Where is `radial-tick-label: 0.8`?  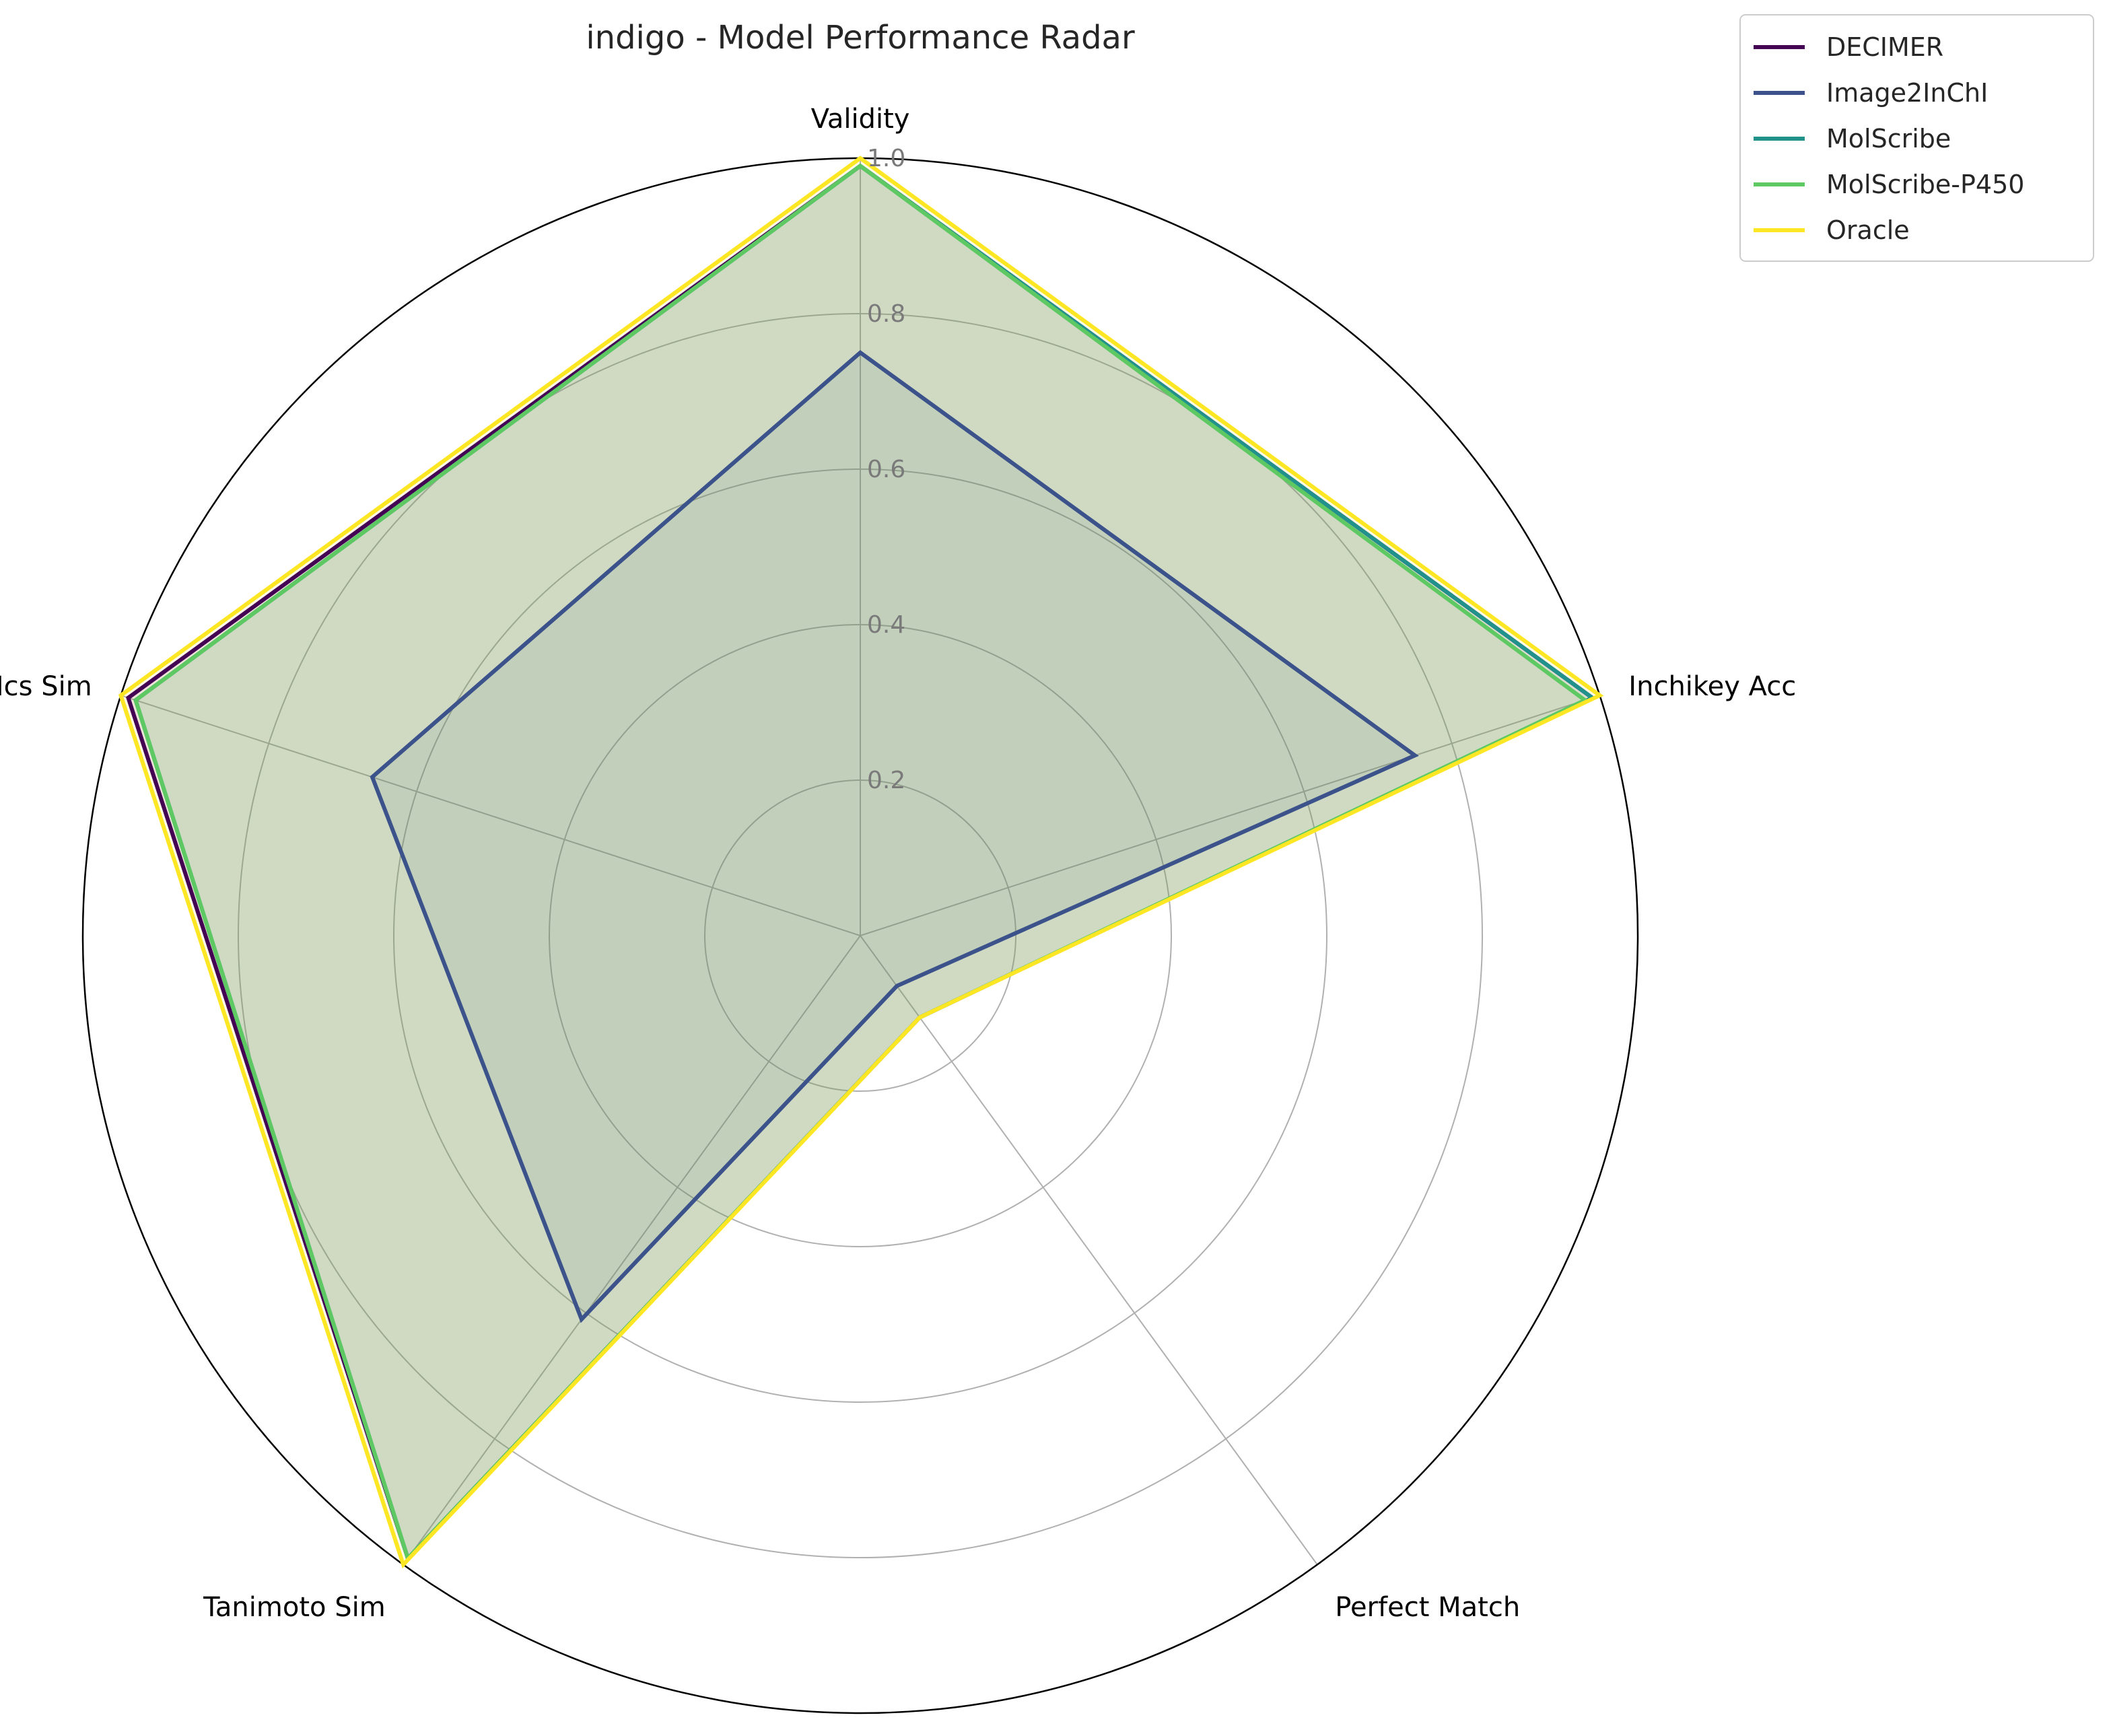
radial-tick-label: 0.8 is located at coordinates (886, 314).